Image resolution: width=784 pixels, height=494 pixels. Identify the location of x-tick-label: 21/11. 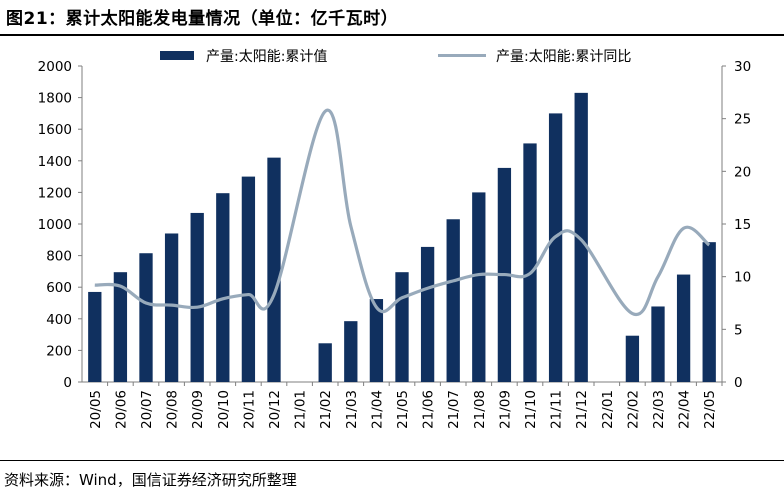
(557, 409).